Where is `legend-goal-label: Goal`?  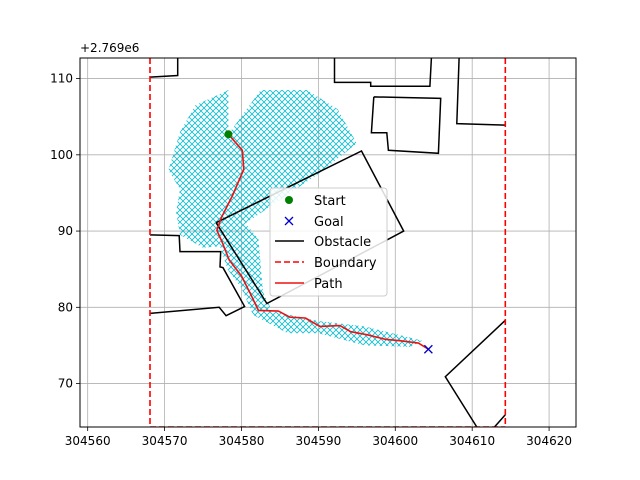
legend-goal-label: Goal is located at coordinates (329, 222).